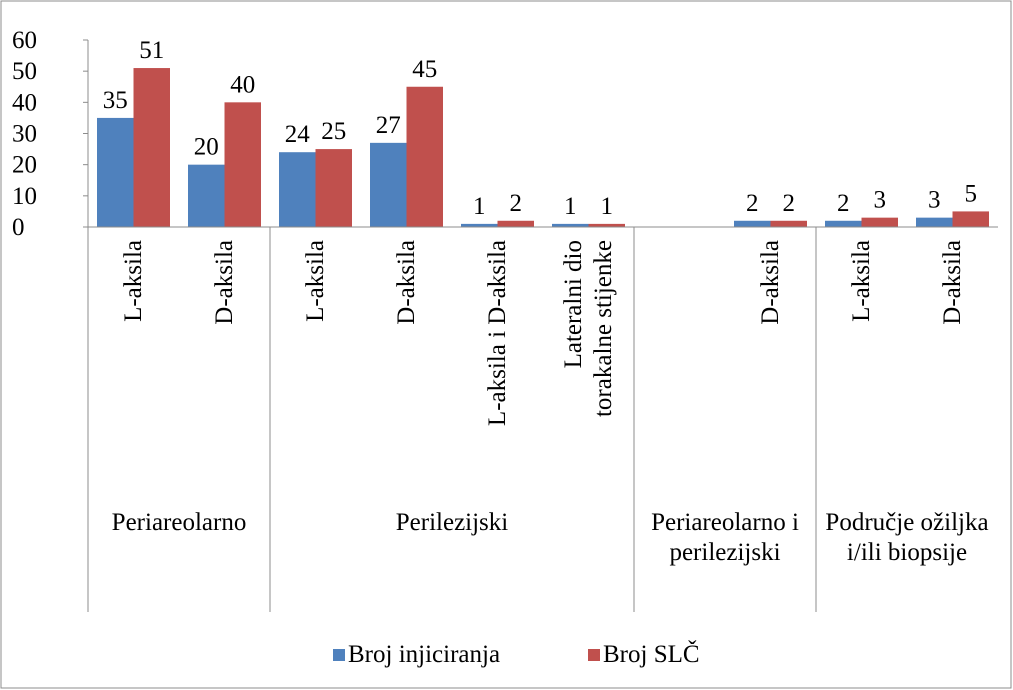  What do you see at coordinates (298, 134) in the screenshot?
I see `data-label: 24` at bounding box center [298, 134].